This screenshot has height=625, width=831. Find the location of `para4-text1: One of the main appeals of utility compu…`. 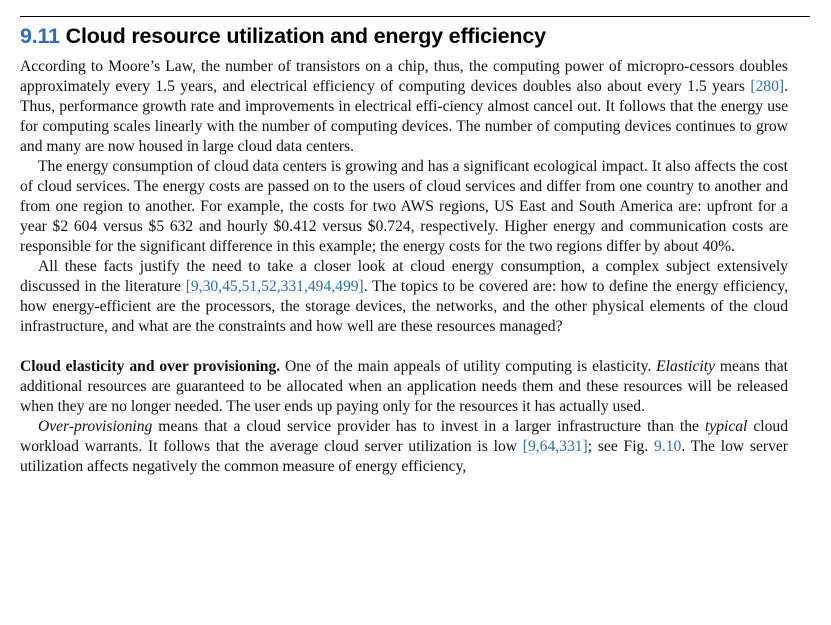

para4-text1: One of the main appeals of utility compu… is located at coordinates (468, 366).